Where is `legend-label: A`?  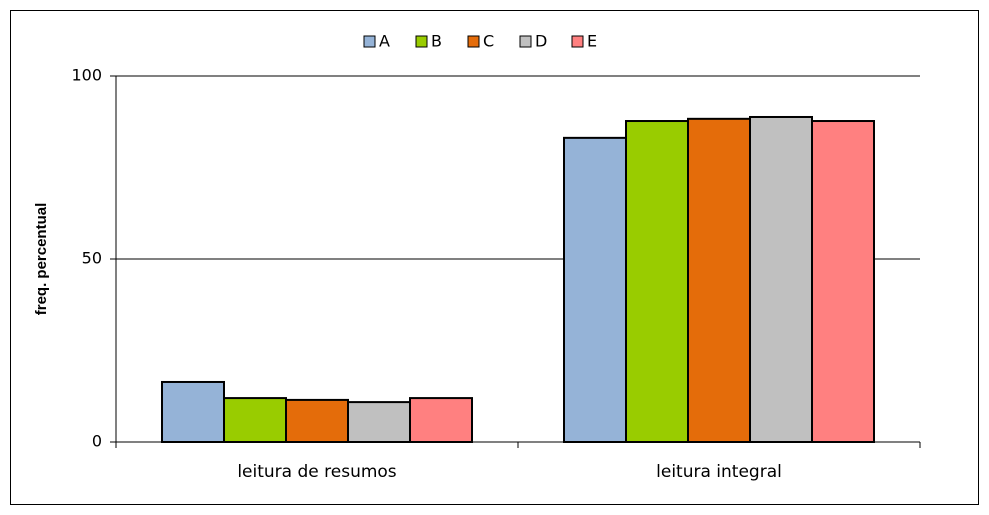 legend-label: A is located at coordinates (384, 41).